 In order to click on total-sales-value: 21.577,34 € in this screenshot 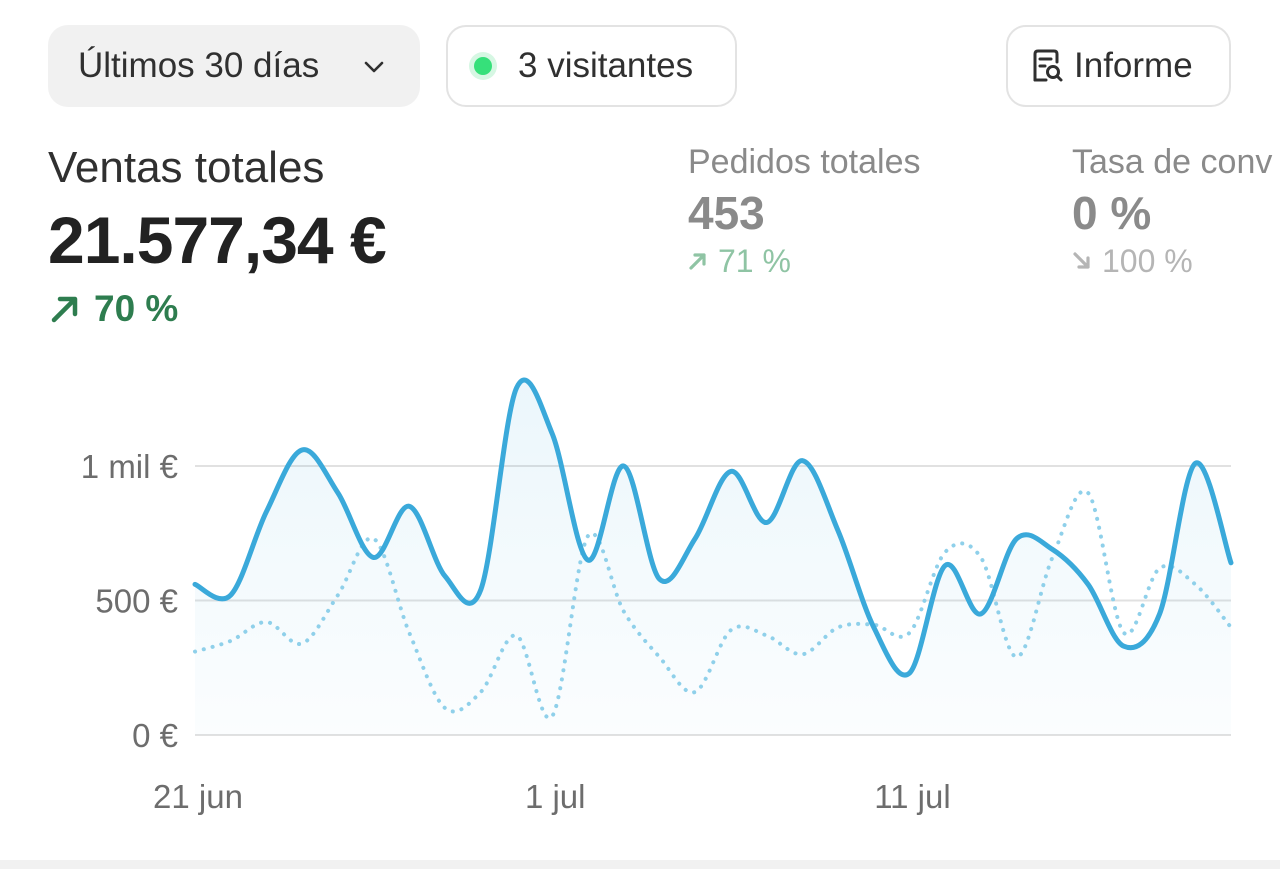, I will do `click(217, 240)`.